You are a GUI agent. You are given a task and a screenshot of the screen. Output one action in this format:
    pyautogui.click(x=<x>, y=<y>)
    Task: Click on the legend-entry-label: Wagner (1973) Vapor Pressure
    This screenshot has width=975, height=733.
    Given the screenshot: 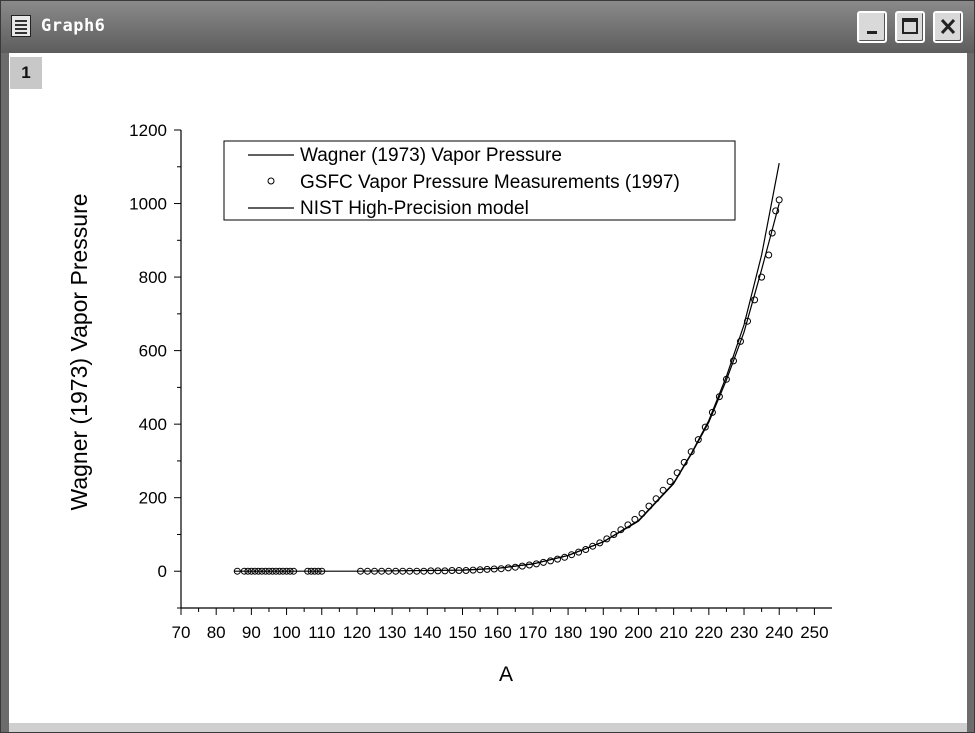 What is the action you would take?
    pyautogui.click(x=431, y=155)
    